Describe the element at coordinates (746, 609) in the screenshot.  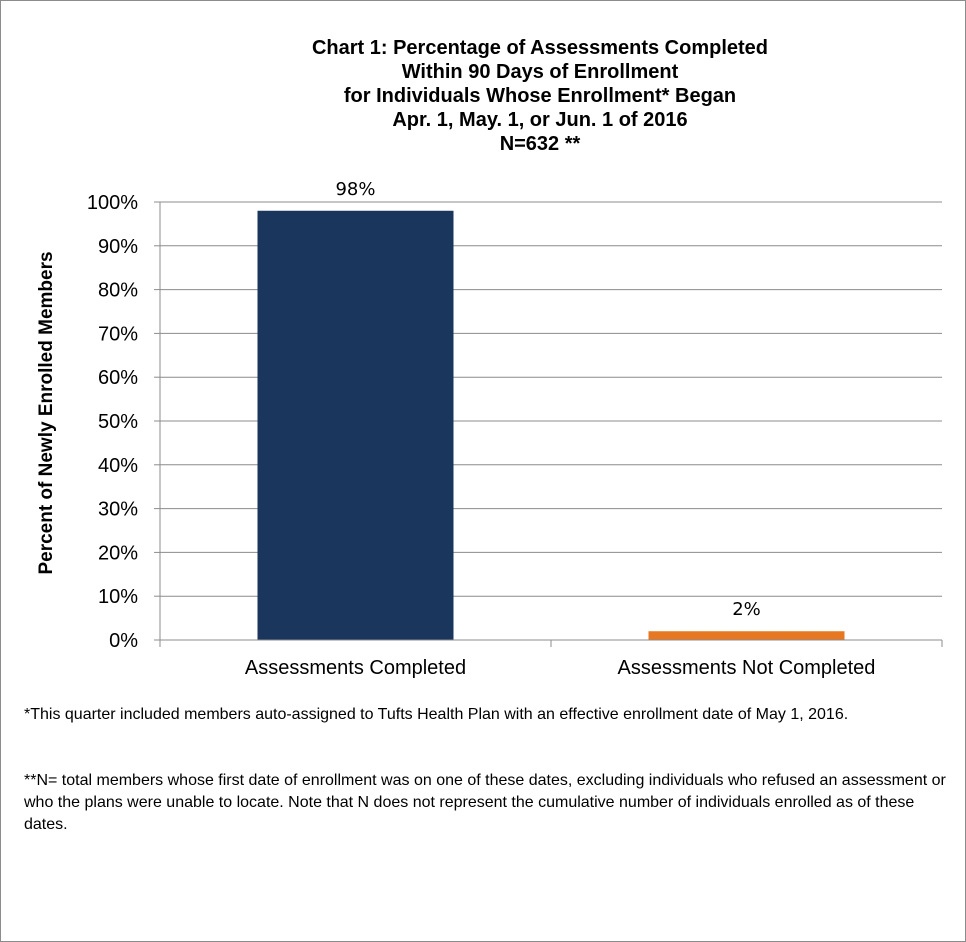
I see `data-label: 2%` at that location.